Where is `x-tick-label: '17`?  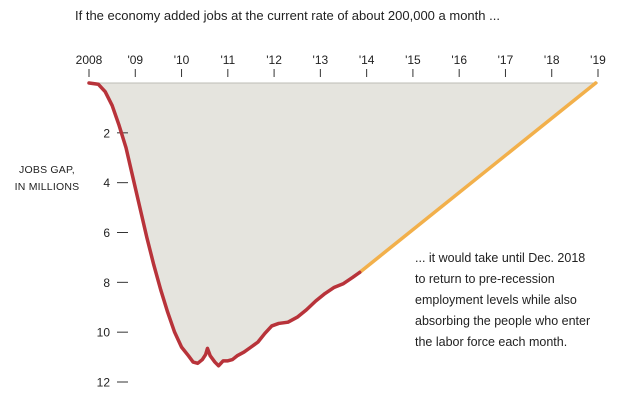
x-tick-label: '17 is located at coordinates (506, 60).